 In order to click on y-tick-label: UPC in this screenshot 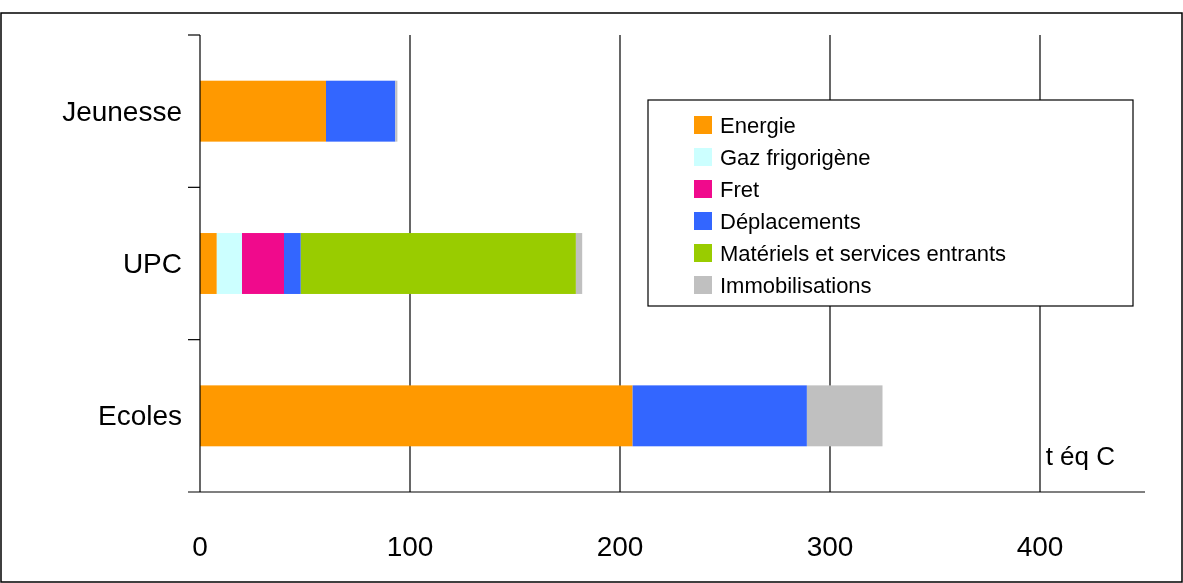, I will do `click(152, 263)`.